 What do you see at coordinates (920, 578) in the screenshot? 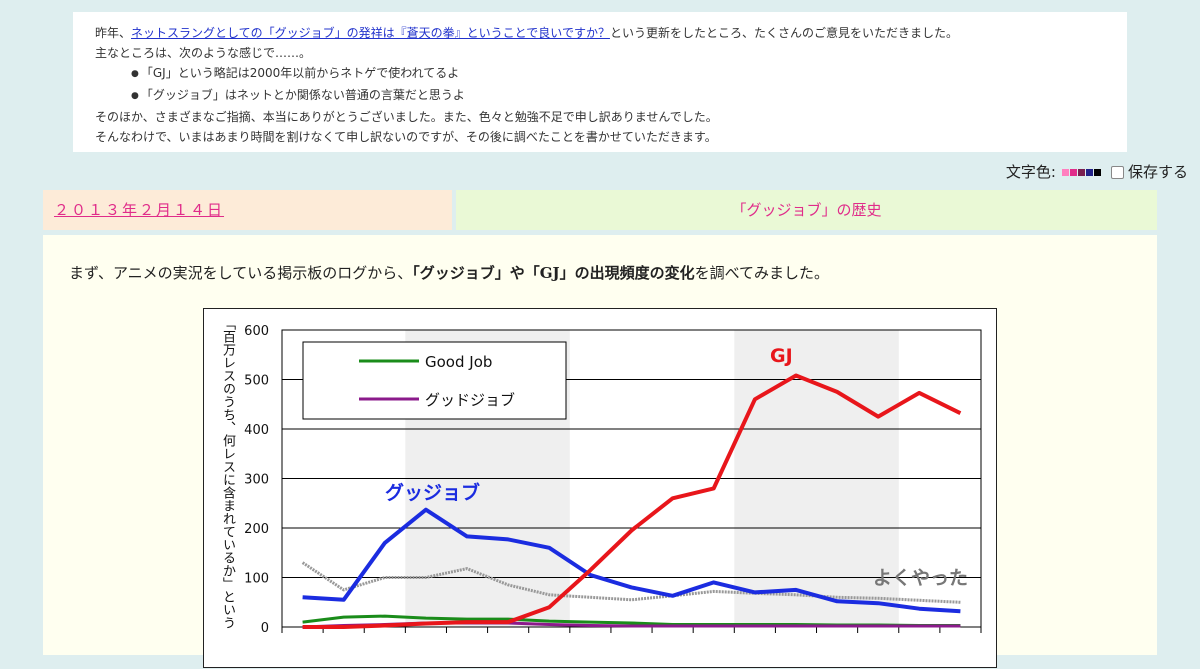
I see `series-annotation: よくやった` at bounding box center [920, 578].